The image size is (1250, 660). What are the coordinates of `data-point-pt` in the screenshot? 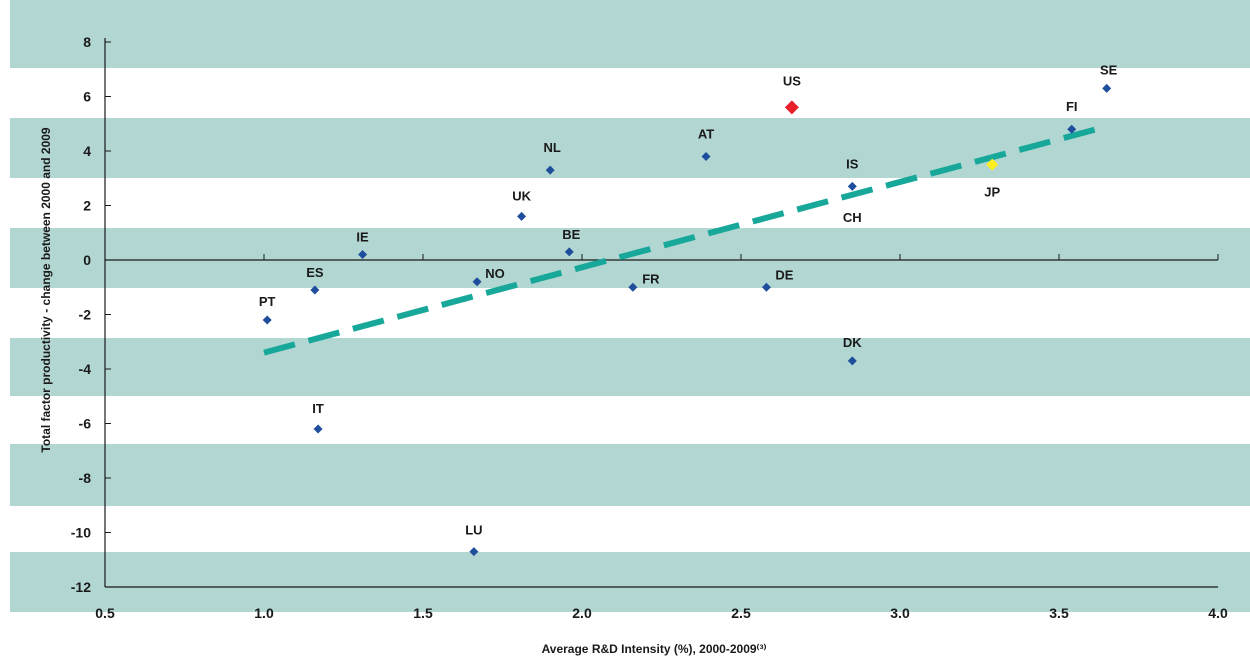 It's located at (267, 320).